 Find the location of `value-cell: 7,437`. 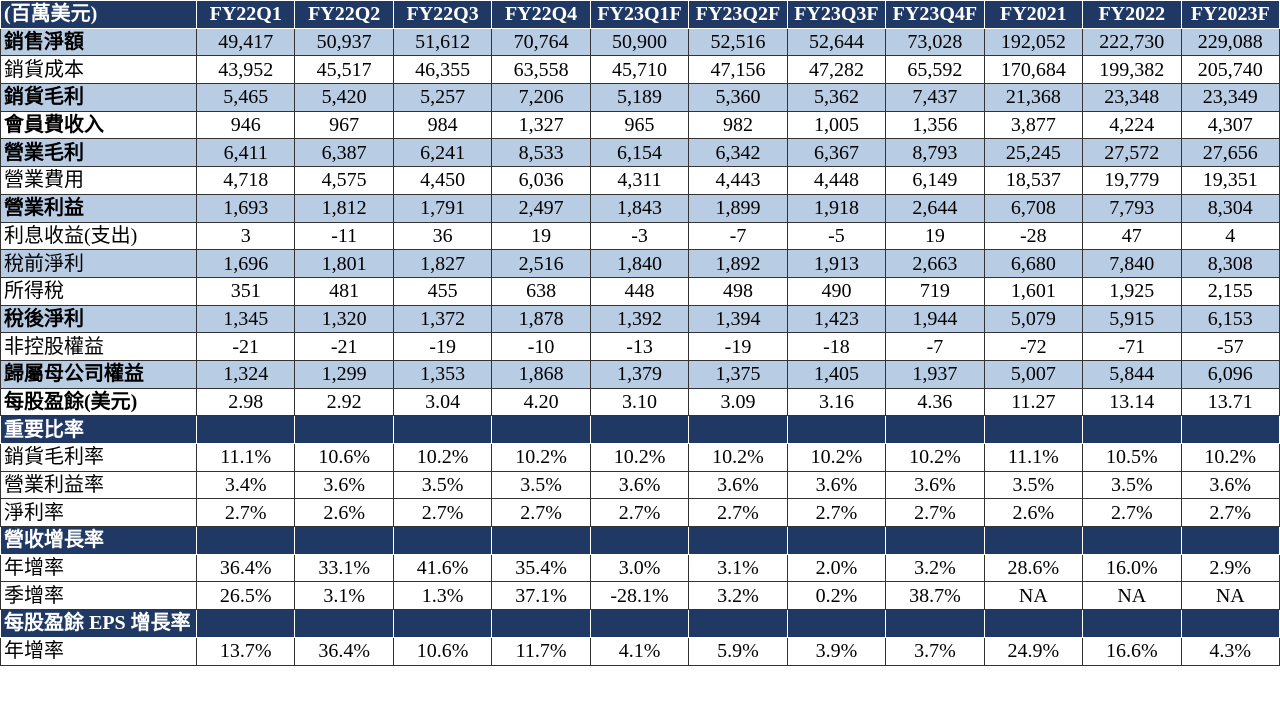

value-cell: 7,437 is located at coordinates (935, 97).